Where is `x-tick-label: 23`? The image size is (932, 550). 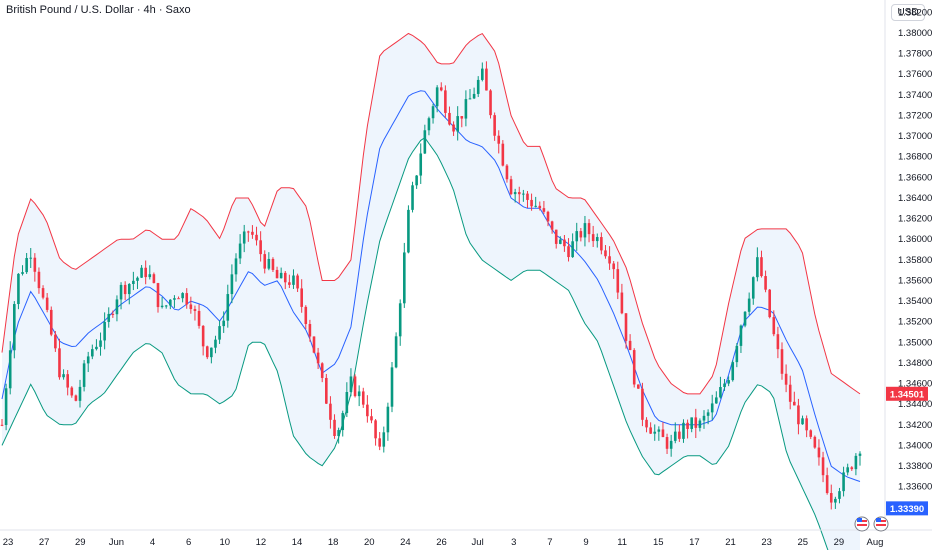
x-tick-label: 23 is located at coordinates (8, 542).